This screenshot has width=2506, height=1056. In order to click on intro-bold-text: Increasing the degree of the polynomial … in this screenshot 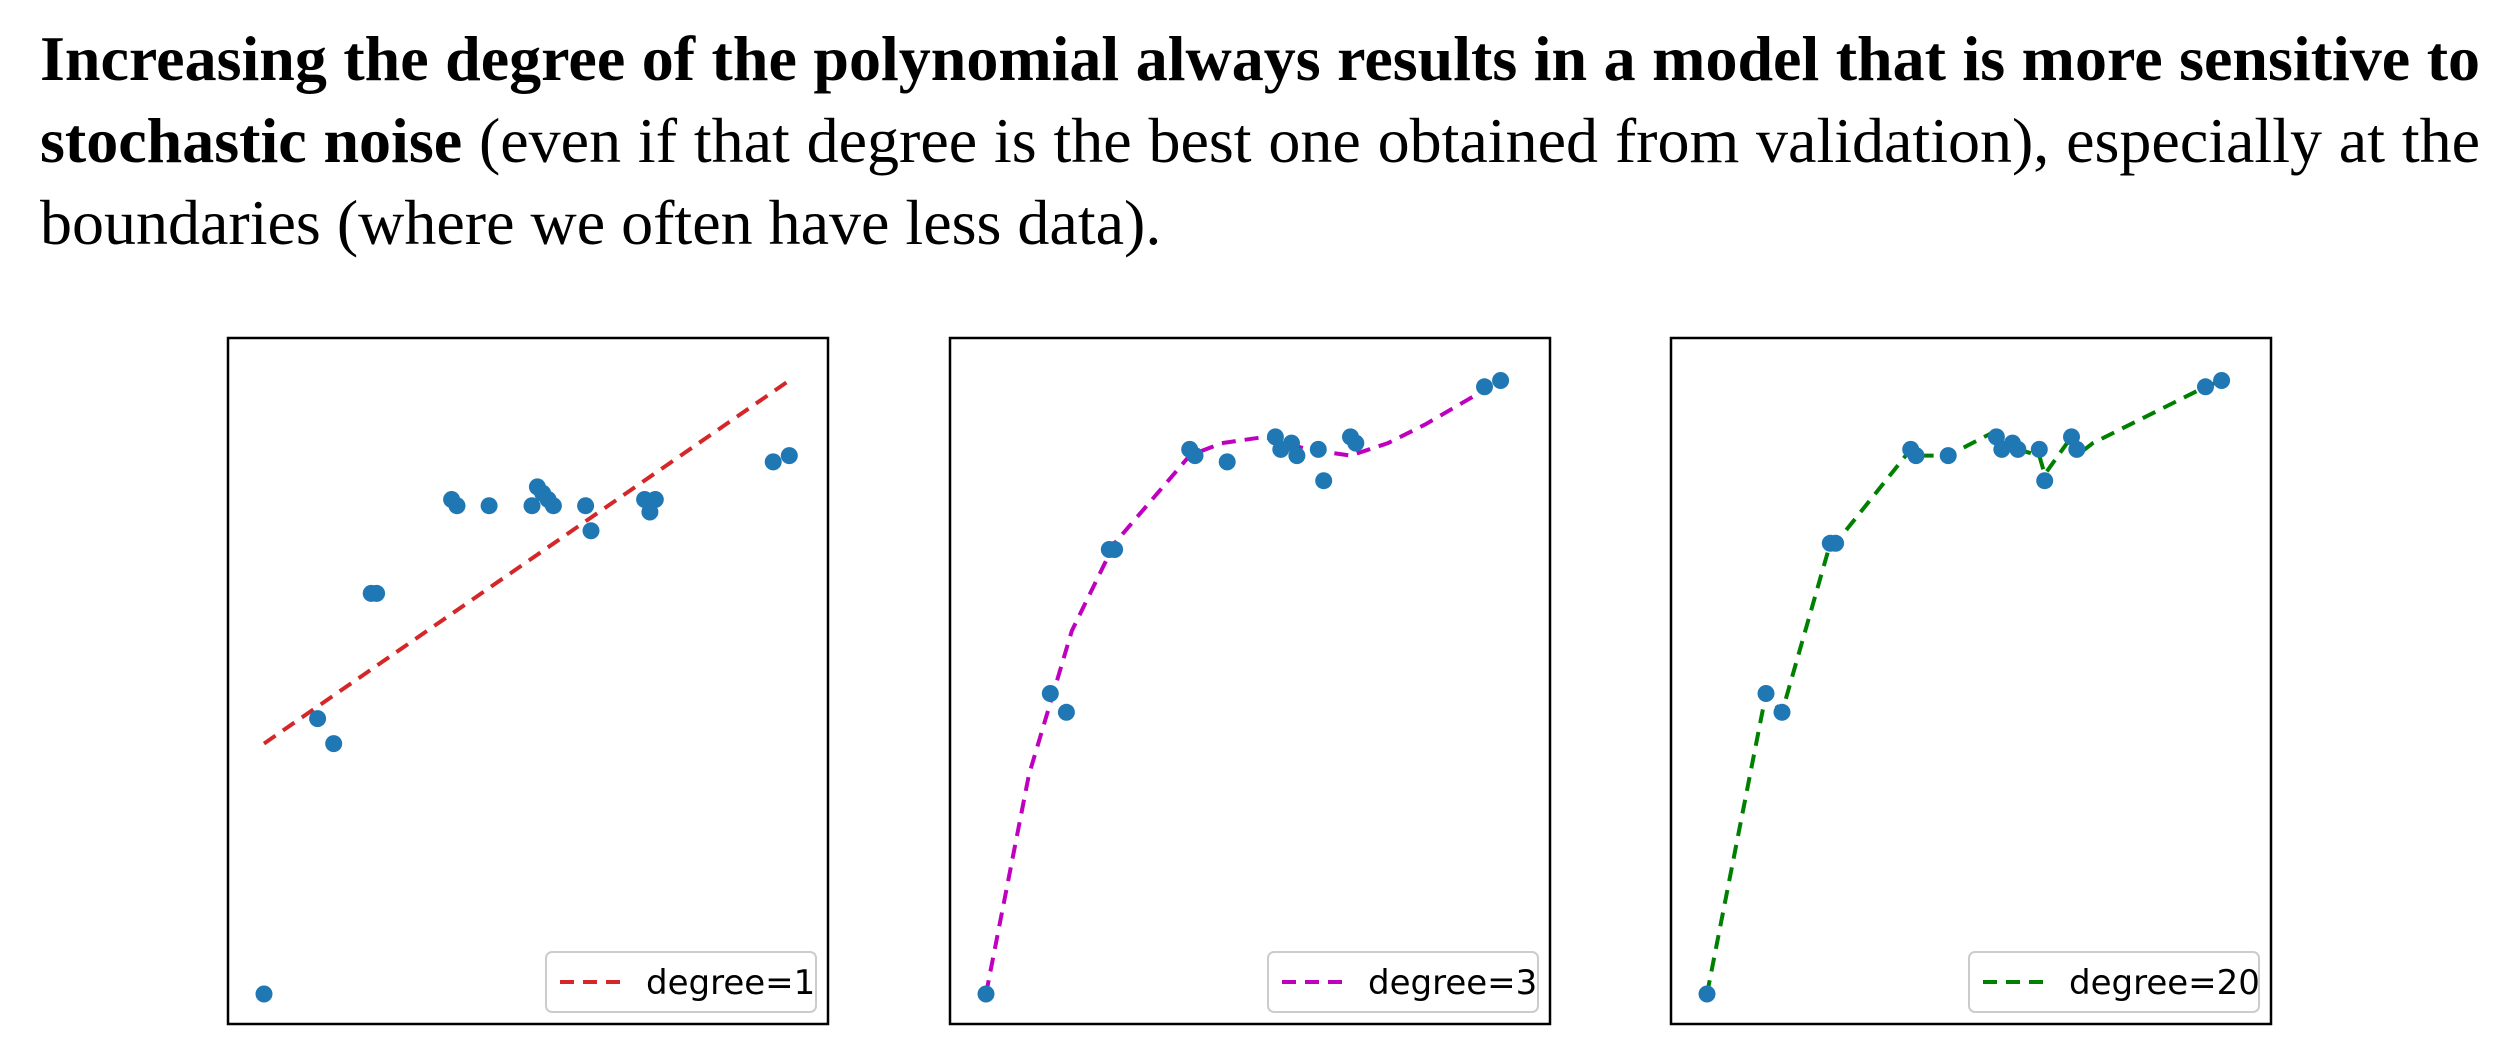, I will do `click(1260, 99)`.